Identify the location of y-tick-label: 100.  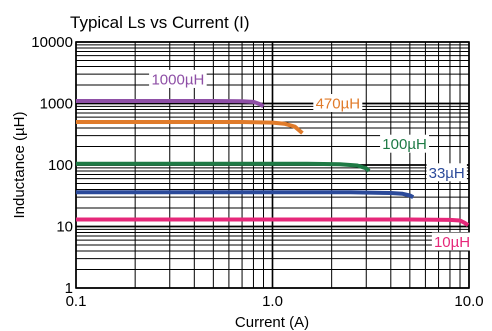
(60, 165).